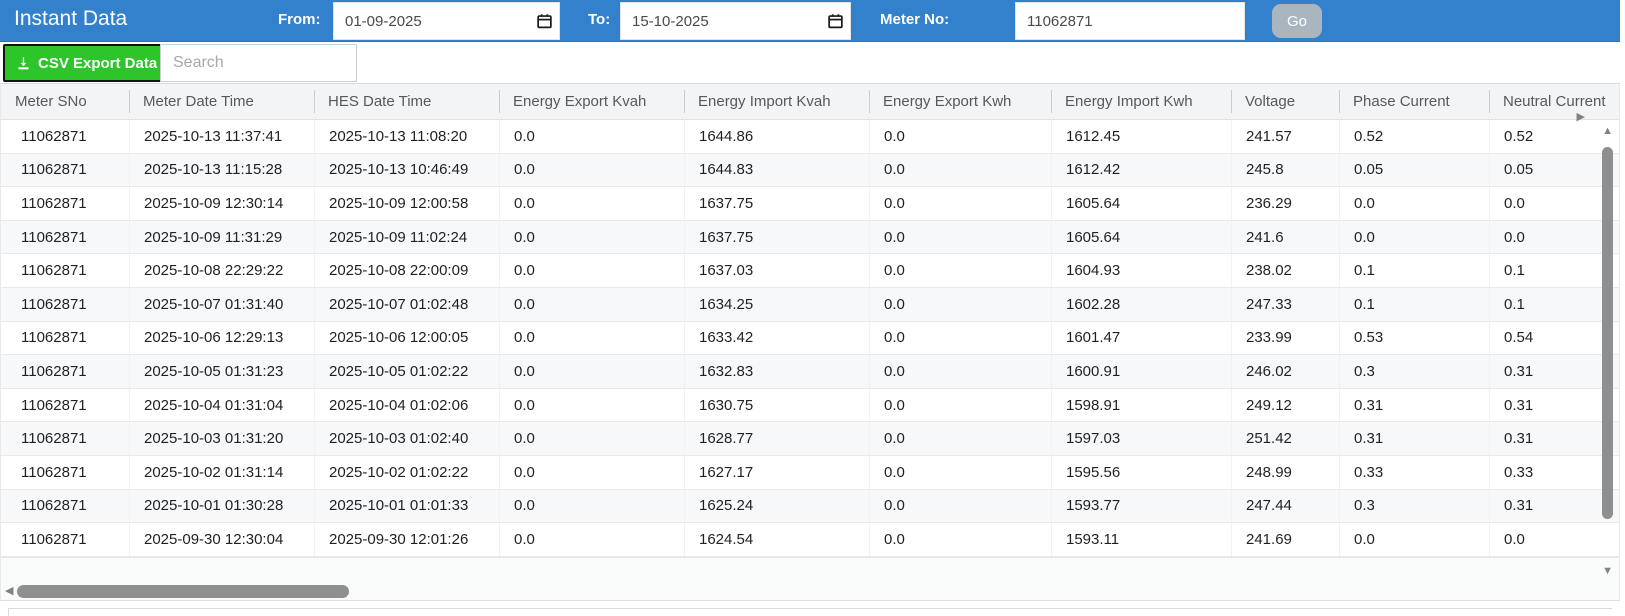 The image size is (1625, 616). Describe the element at coordinates (1607, 571) in the screenshot. I see `scroll-down-icon: ▼` at that location.